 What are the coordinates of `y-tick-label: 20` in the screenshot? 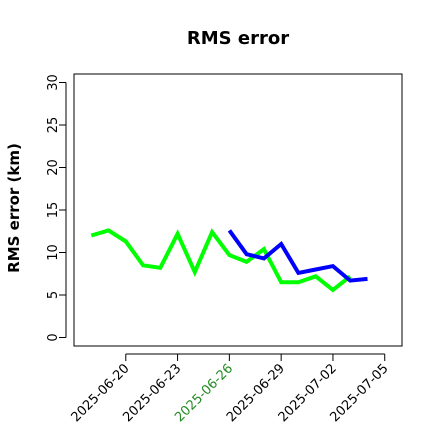 It's located at (53, 167).